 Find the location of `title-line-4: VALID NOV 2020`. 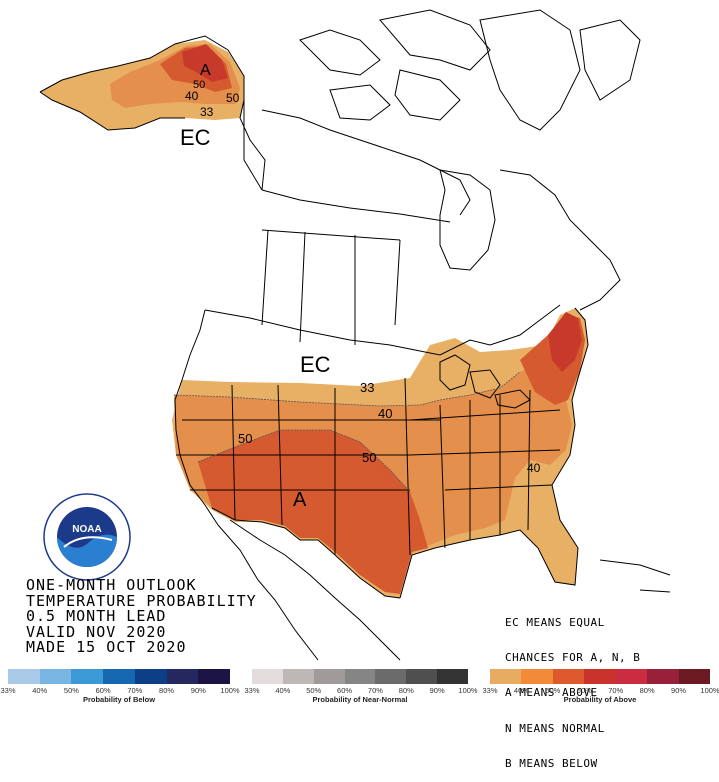

title-line-4: VALID NOV 2020 is located at coordinates (96, 631).